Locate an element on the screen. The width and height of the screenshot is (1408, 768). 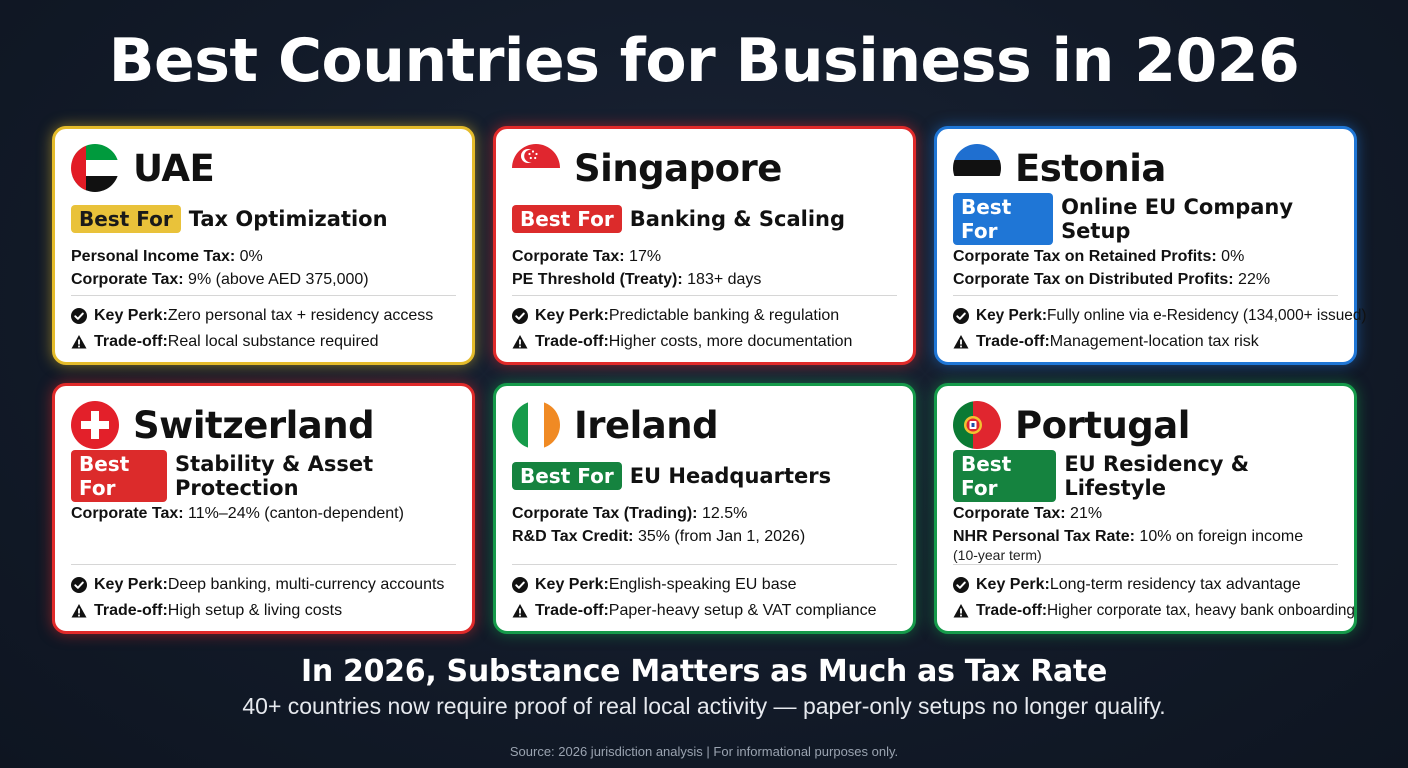
best-for-text: Banking & Scaling is located at coordinates (737, 219).